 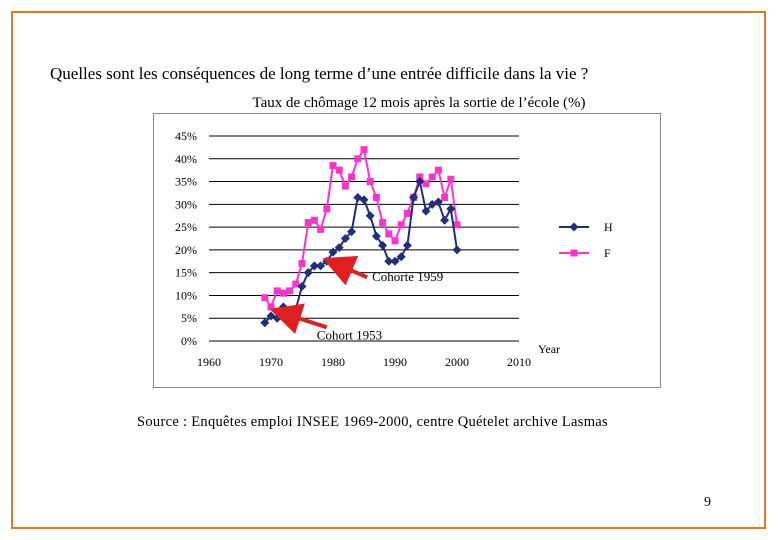 I want to click on legend-marker-F, so click(x=574, y=253).